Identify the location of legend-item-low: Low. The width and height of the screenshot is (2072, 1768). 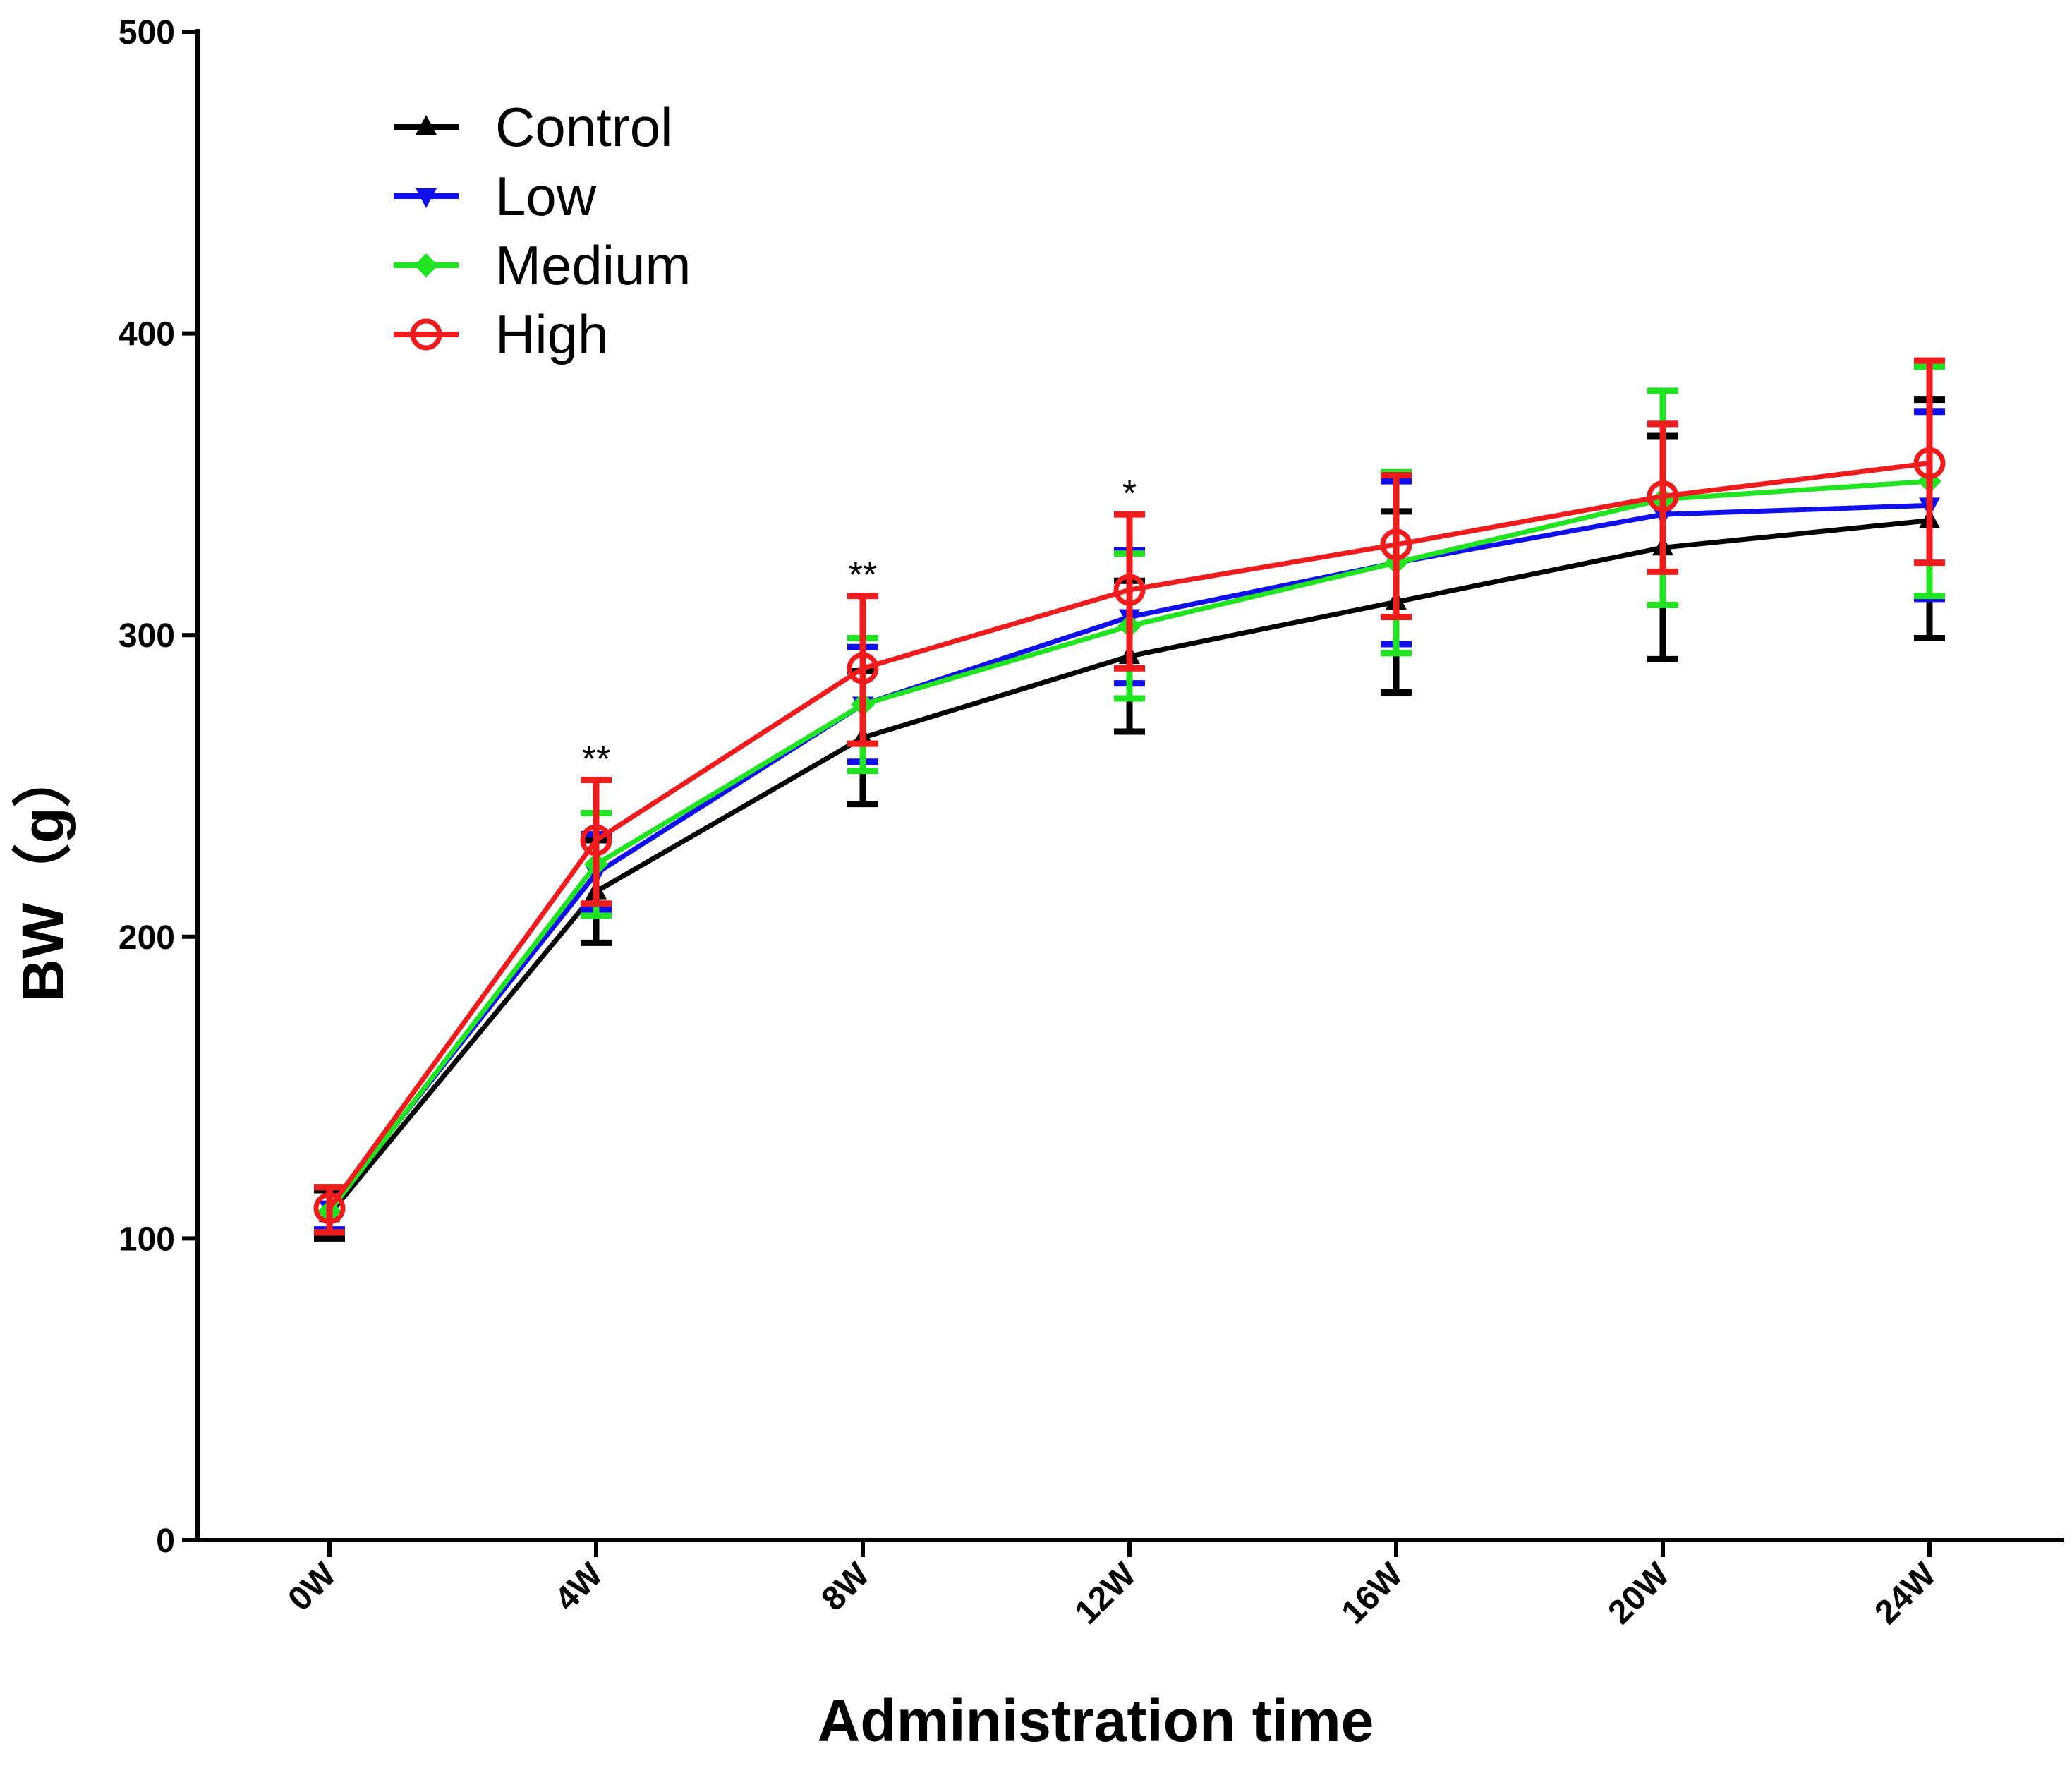
(495, 196).